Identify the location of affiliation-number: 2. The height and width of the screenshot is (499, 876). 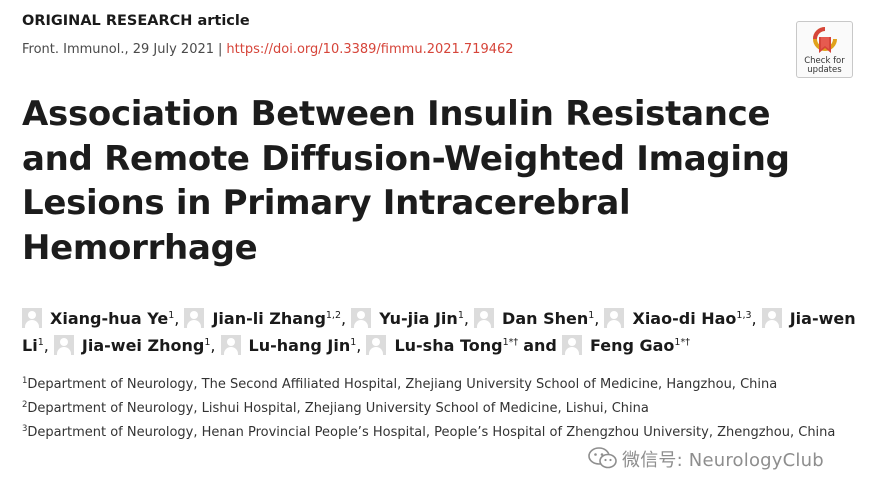
(25, 405).